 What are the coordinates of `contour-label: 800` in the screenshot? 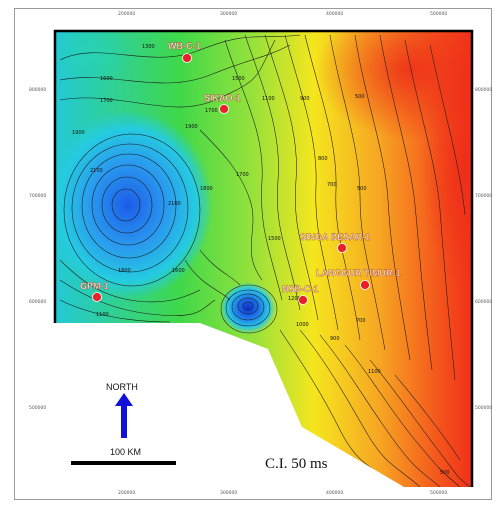 It's located at (323, 159).